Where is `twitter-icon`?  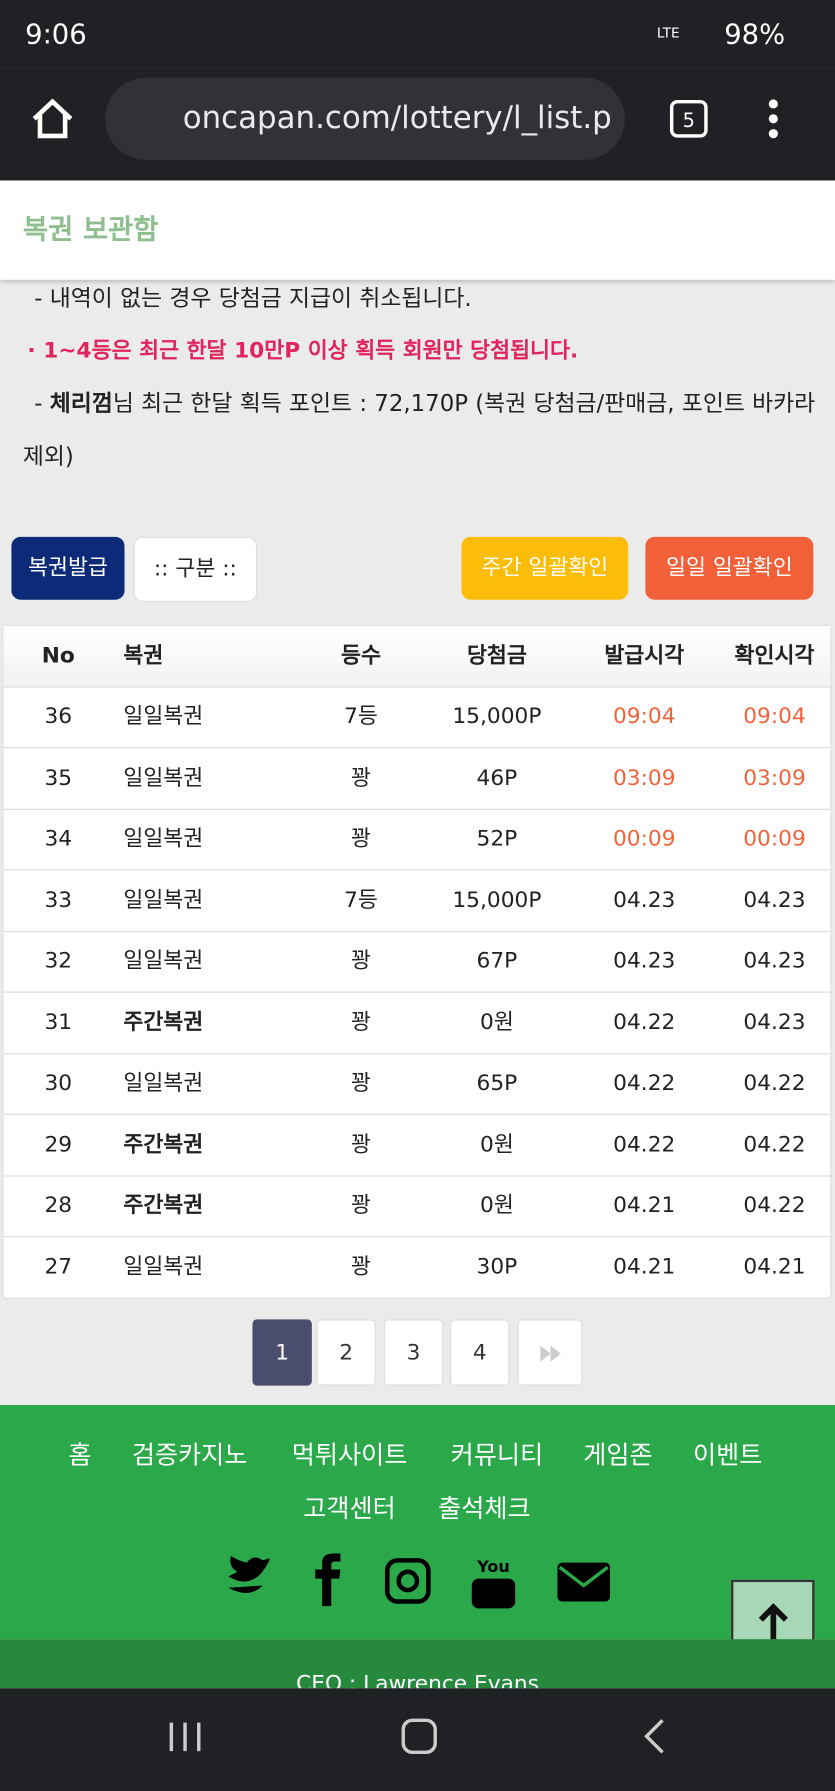
twitter-icon is located at coordinates (249, 1574).